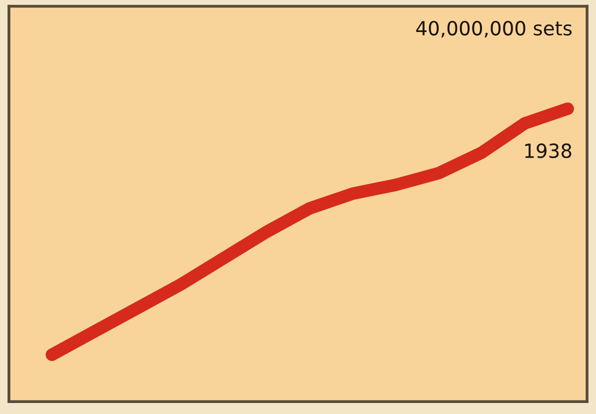 The width and height of the screenshot is (596, 414). Describe the element at coordinates (548, 150) in the screenshot. I see `annotation: 1938` at that location.